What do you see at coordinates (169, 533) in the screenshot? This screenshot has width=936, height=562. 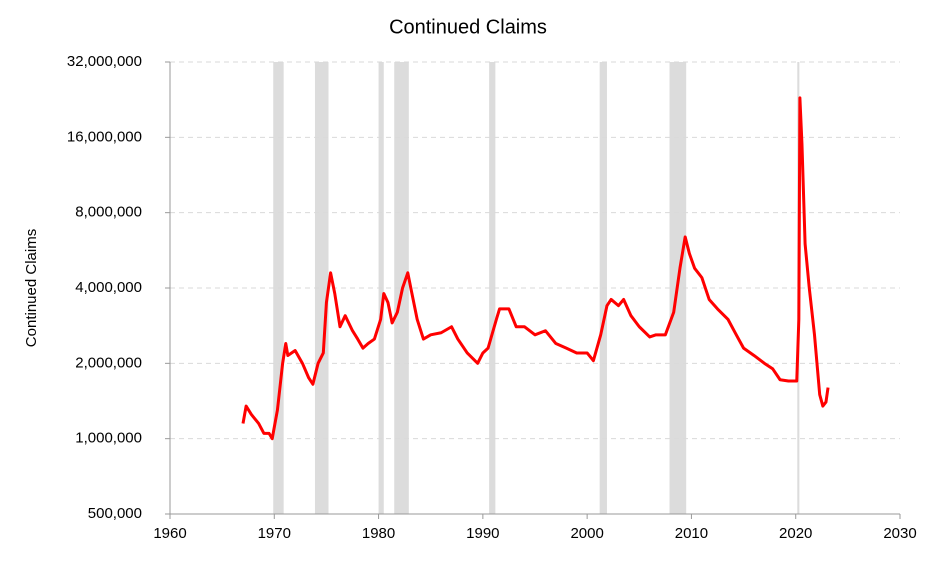 I see `x-tick-label: 1960` at bounding box center [169, 533].